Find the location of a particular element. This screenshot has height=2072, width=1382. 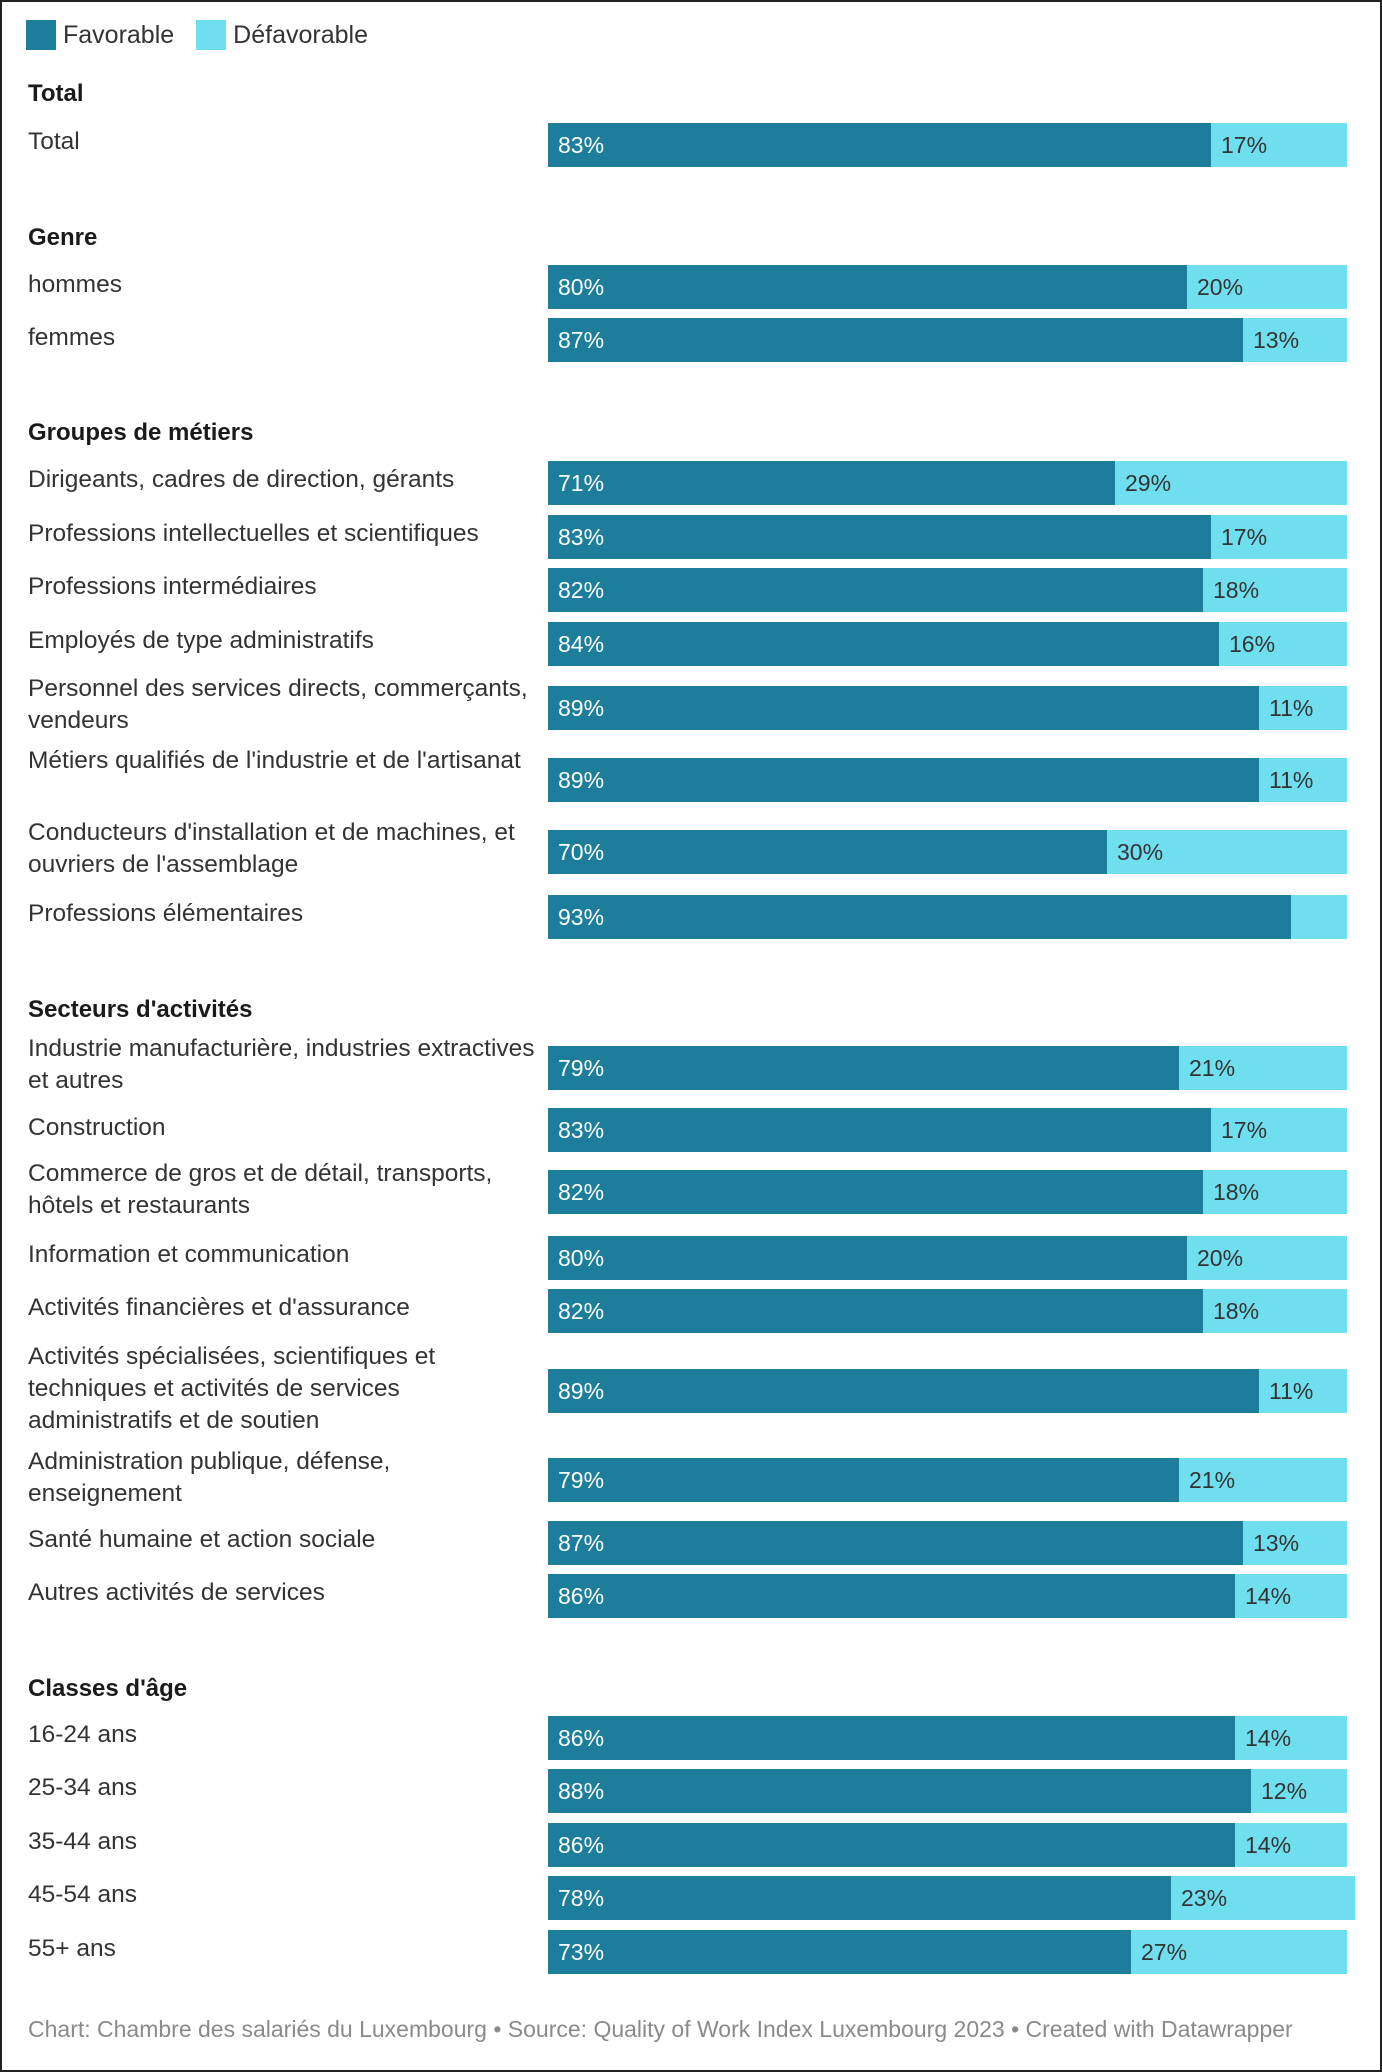

value-label-favorable: 84% is located at coordinates (581, 644).